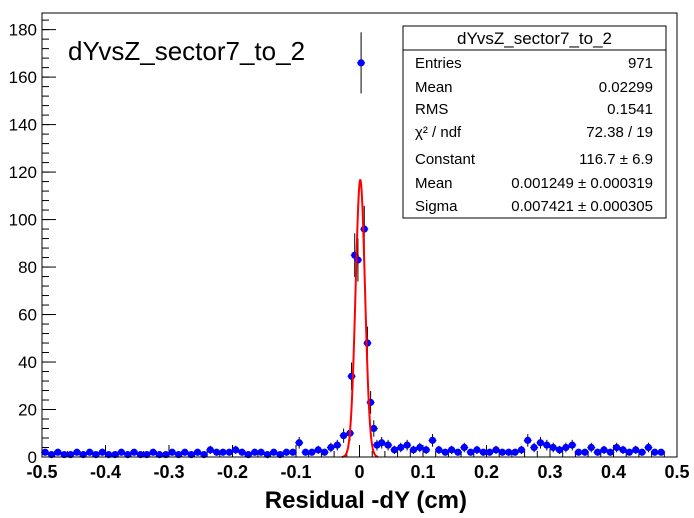  I want to click on stats-row-label: RMS, so click(431, 109).